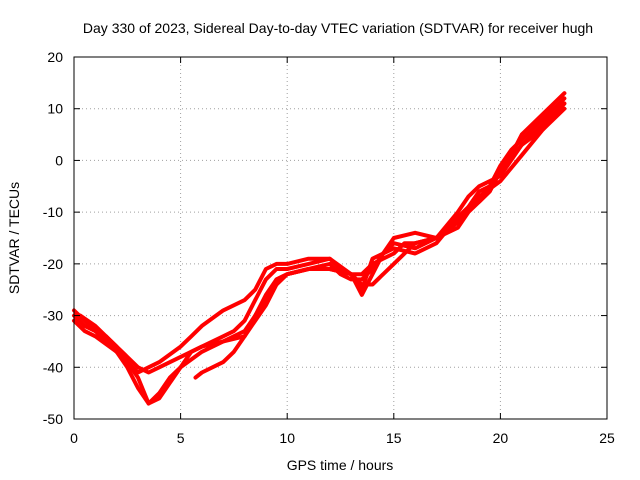 The height and width of the screenshot is (480, 640). I want to click on y-tick-label: -40, so click(53, 367).